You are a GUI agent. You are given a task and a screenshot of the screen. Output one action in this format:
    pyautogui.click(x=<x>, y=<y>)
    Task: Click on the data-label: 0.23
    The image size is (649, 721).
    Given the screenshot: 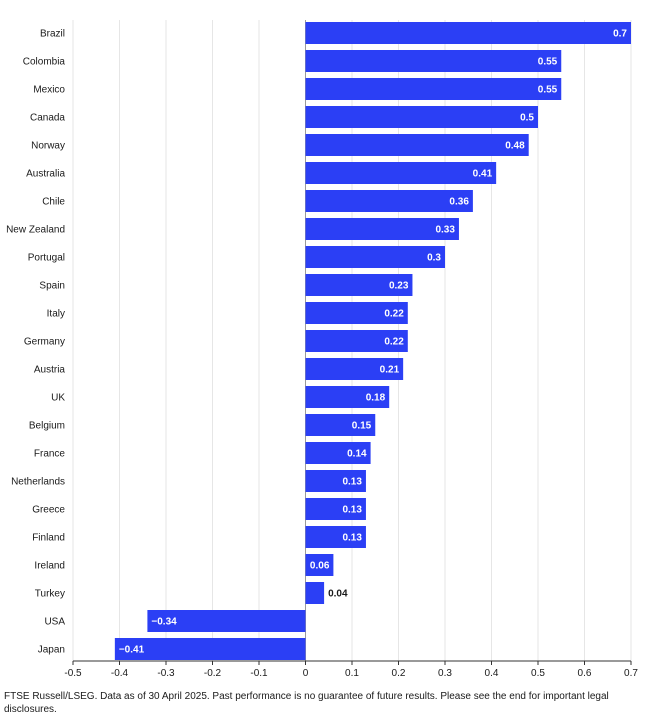 What is the action you would take?
    pyautogui.click(x=399, y=286)
    